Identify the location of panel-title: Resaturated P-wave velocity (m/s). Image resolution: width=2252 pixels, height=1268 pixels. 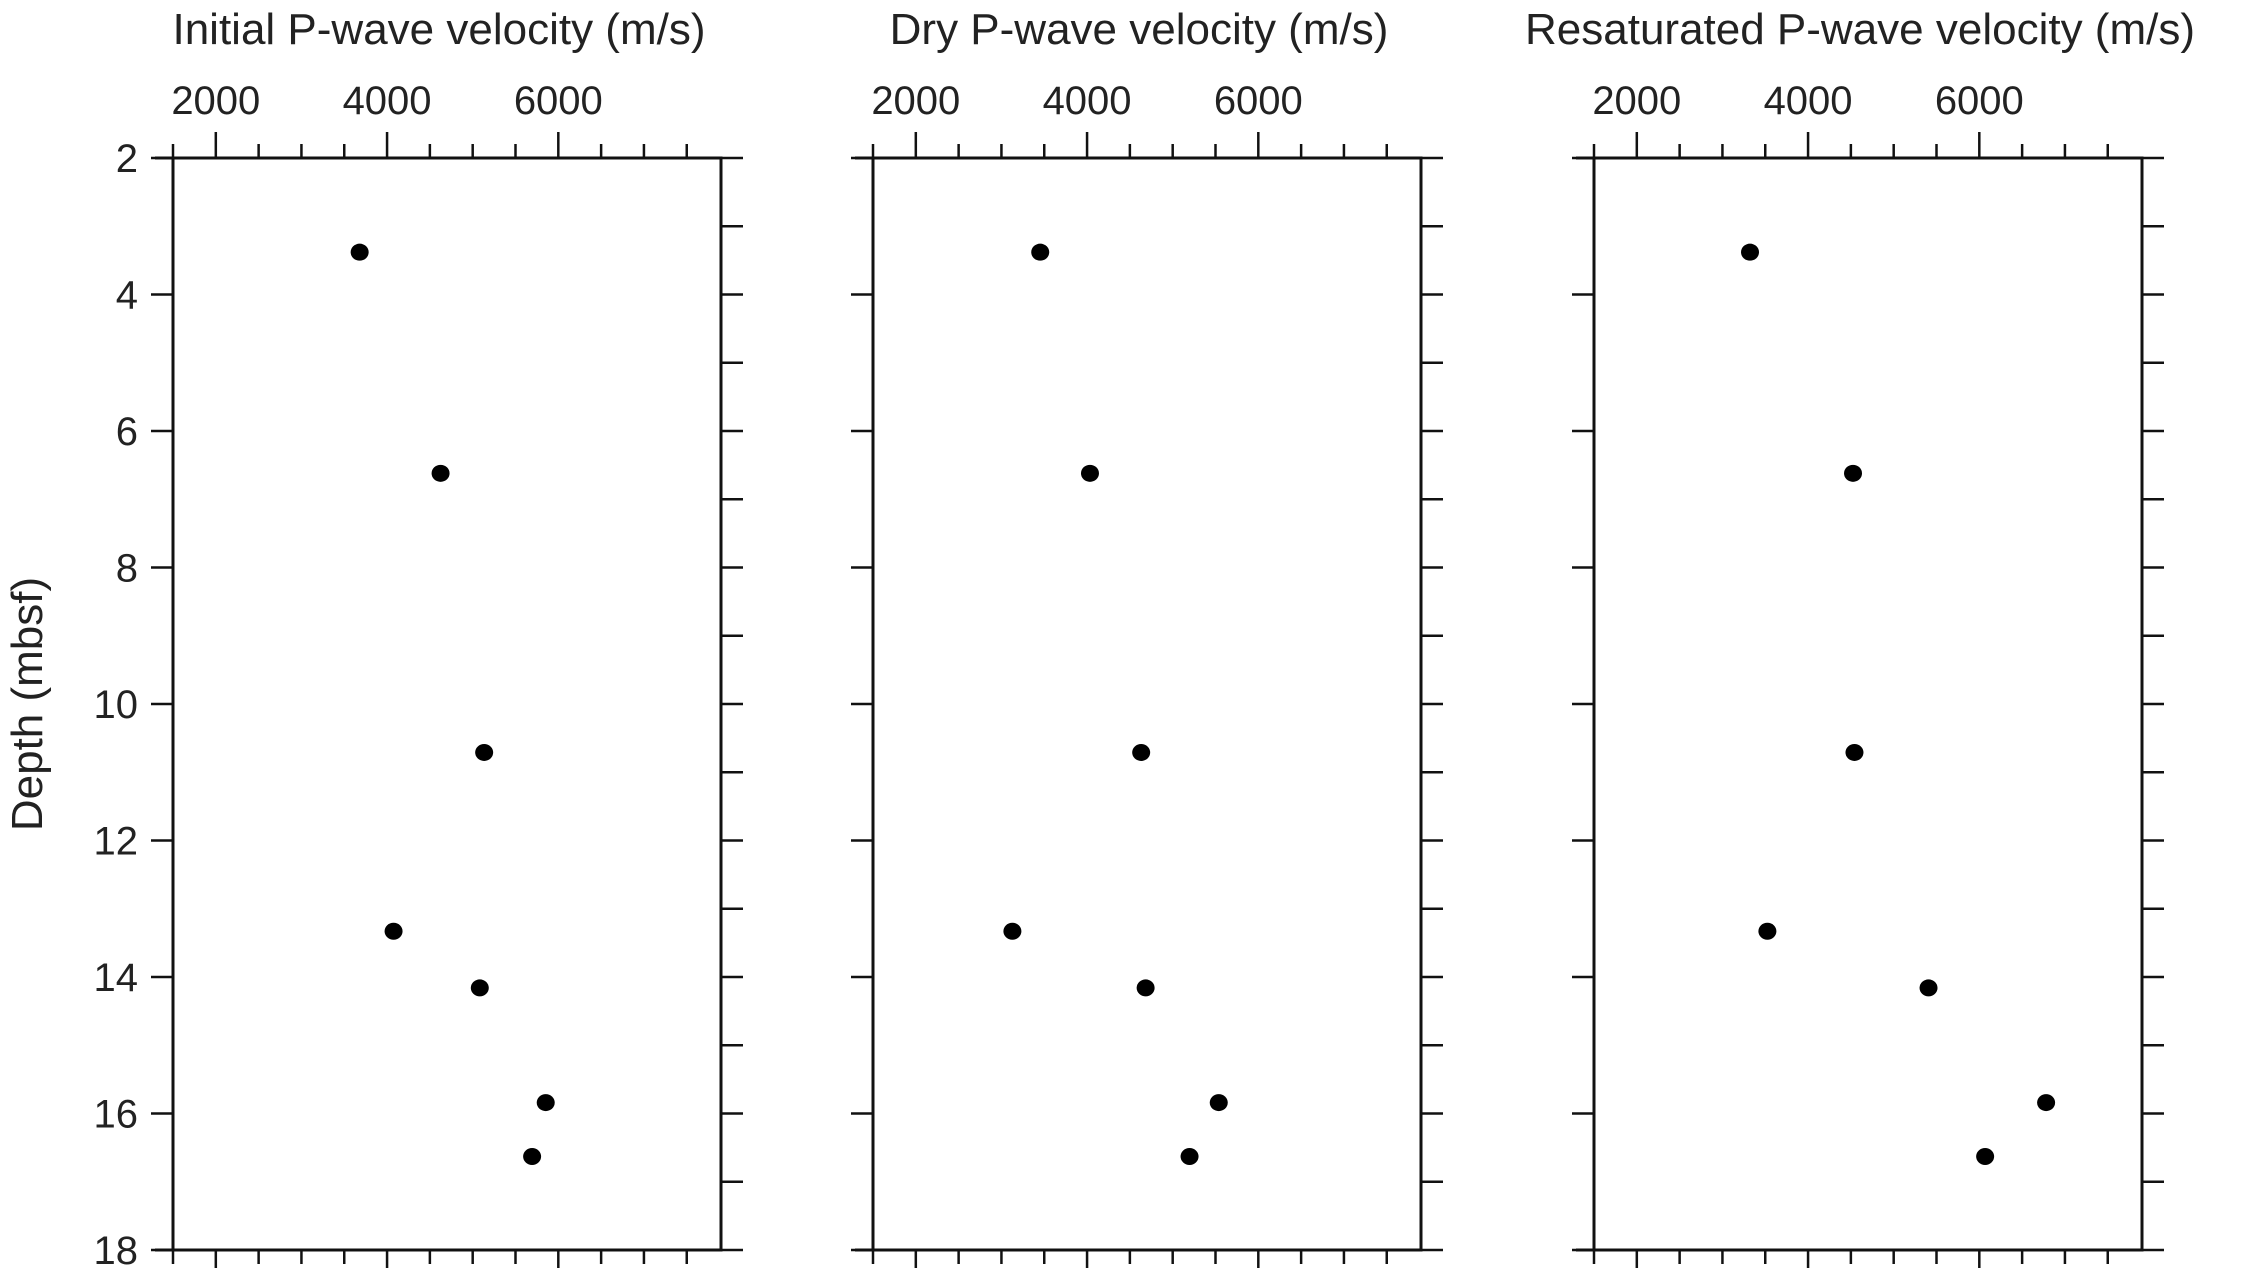
(1860, 29).